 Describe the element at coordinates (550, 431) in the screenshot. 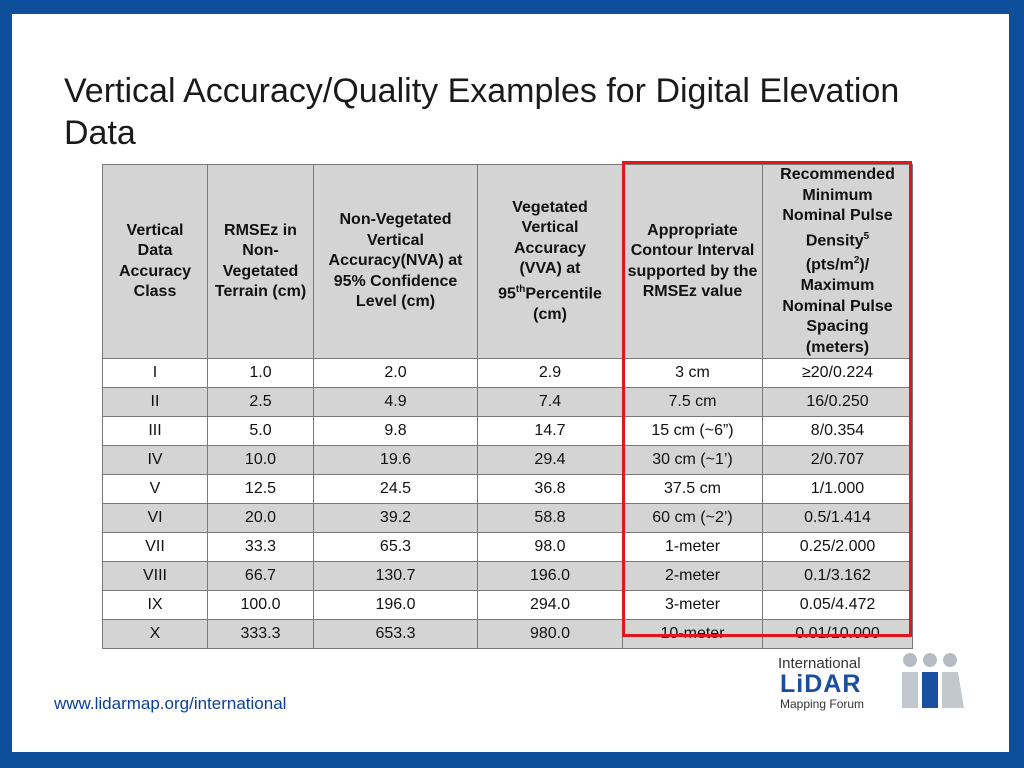

I see `cell-vva: 14.7` at that location.